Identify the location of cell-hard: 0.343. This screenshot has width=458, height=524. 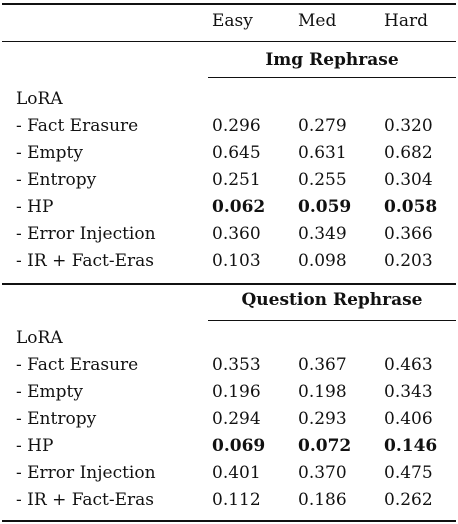
(408, 392).